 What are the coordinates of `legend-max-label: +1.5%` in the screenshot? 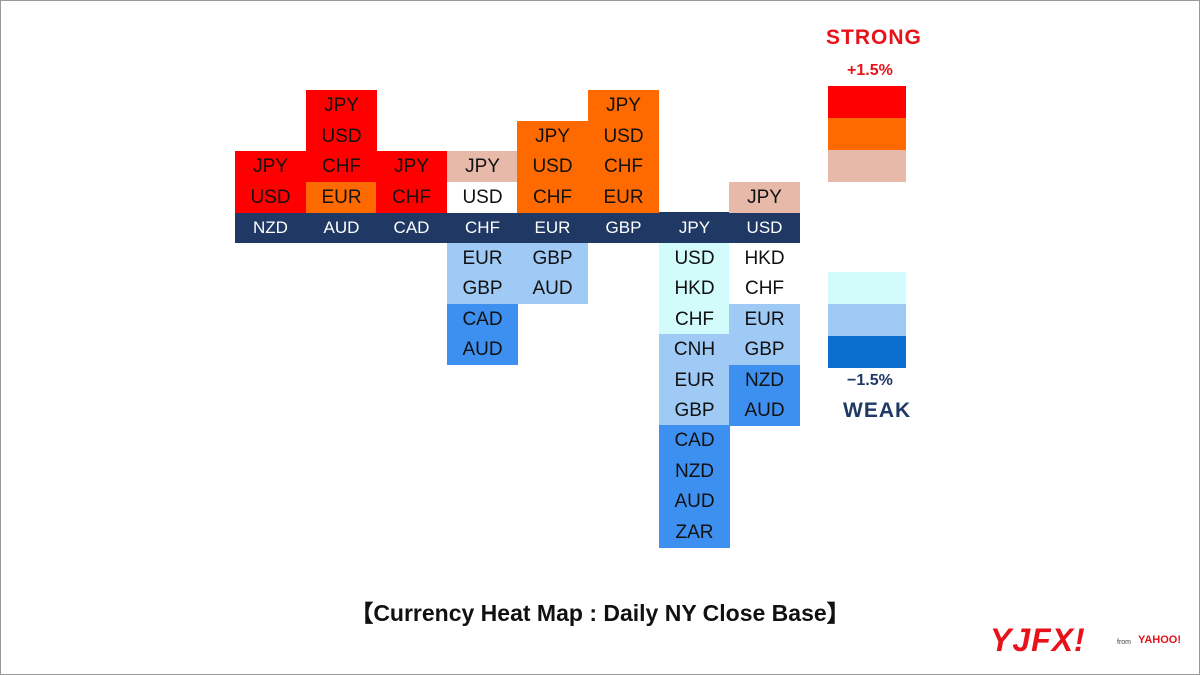 It's located at (870, 70).